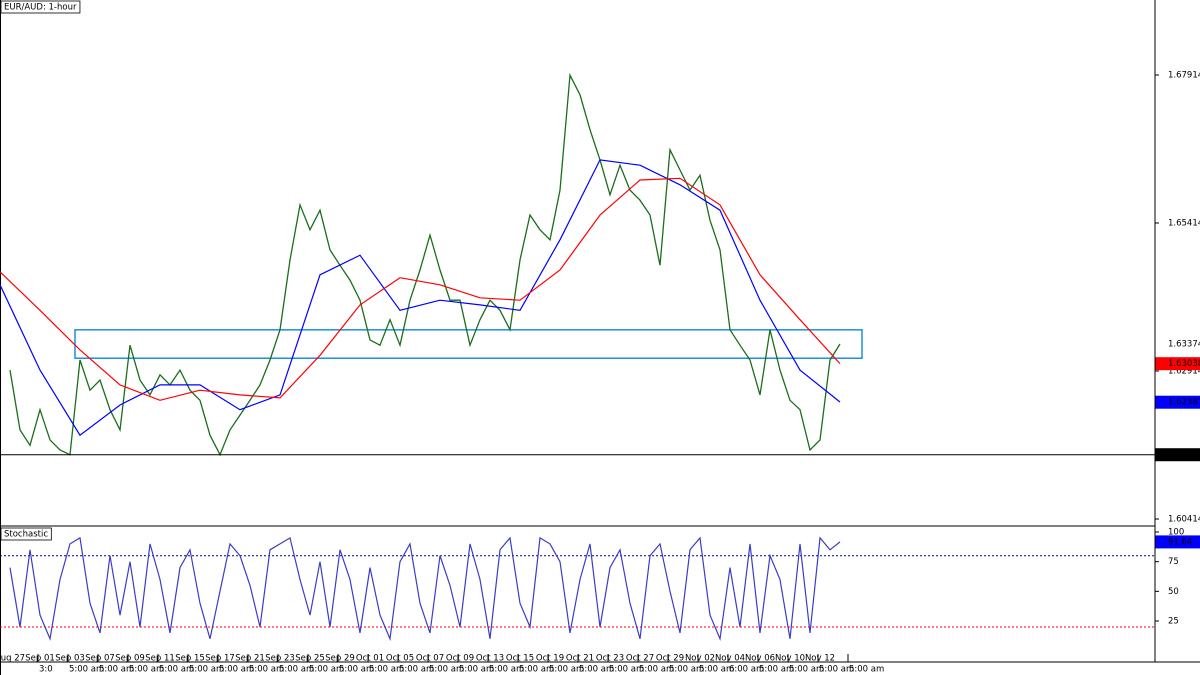 The height and width of the screenshot is (675, 1200). What do you see at coordinates (610, 659) in the screenshot?
I see `x-tick-label: Oct 23` at bounding box center [610, 659].